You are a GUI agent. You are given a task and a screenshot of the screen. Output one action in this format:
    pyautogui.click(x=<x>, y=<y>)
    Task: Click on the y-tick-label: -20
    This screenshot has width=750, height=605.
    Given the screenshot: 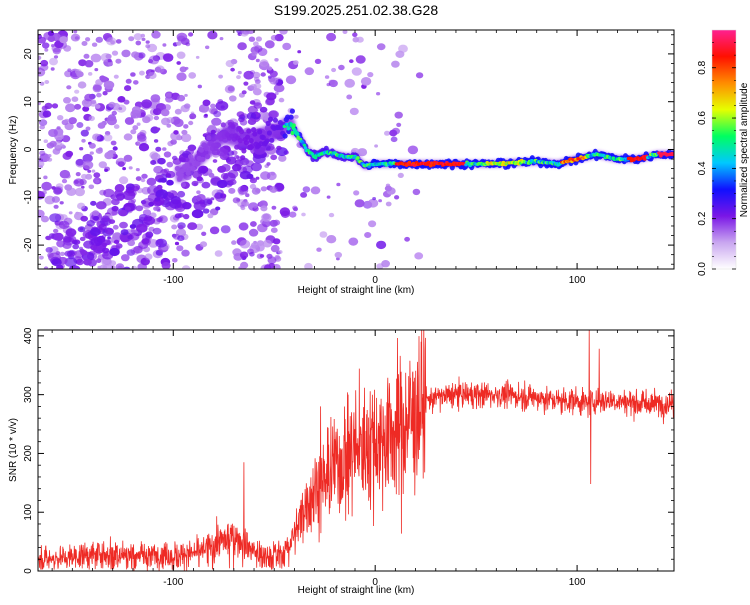 What is the action you would take?
    pyautogui.click(x=28, y=244)
    